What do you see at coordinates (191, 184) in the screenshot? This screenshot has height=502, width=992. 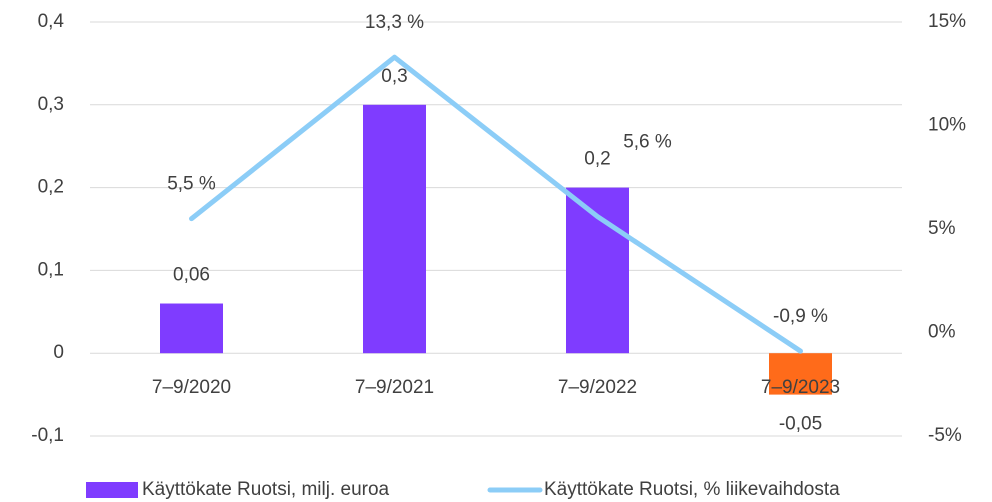 I see `line-value-label: 5,5 %` at bounding box center [191, 184].